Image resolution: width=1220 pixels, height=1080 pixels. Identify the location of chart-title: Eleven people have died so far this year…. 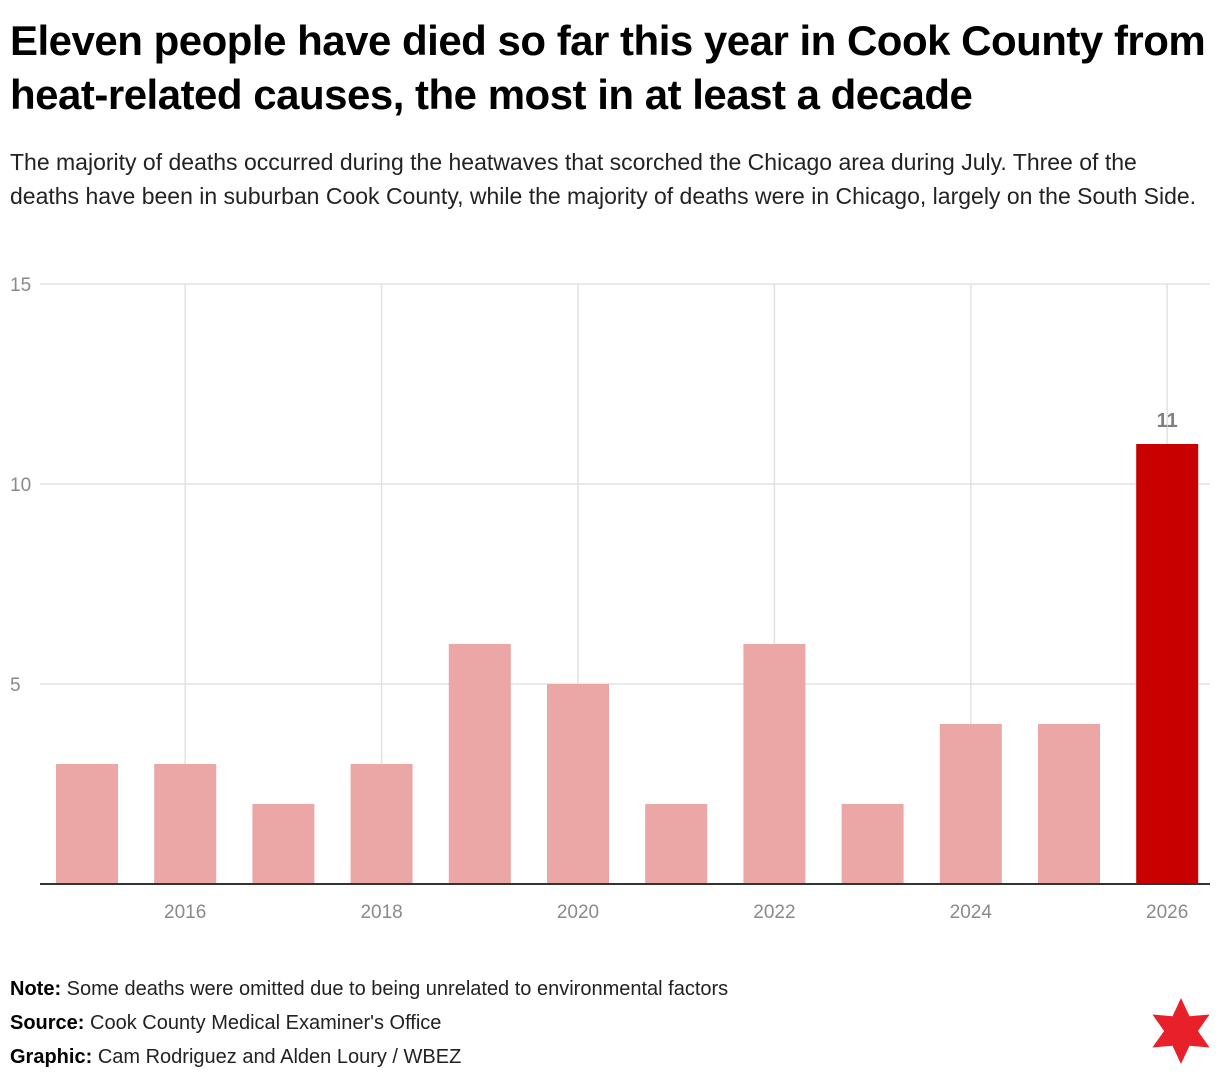
(608, 67).